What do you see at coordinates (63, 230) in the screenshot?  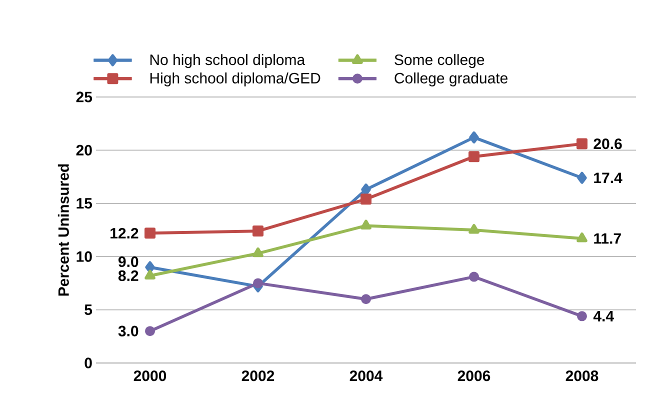 I see `y-axis-title: Percent Uninsured` at bounding box center [63, 230].